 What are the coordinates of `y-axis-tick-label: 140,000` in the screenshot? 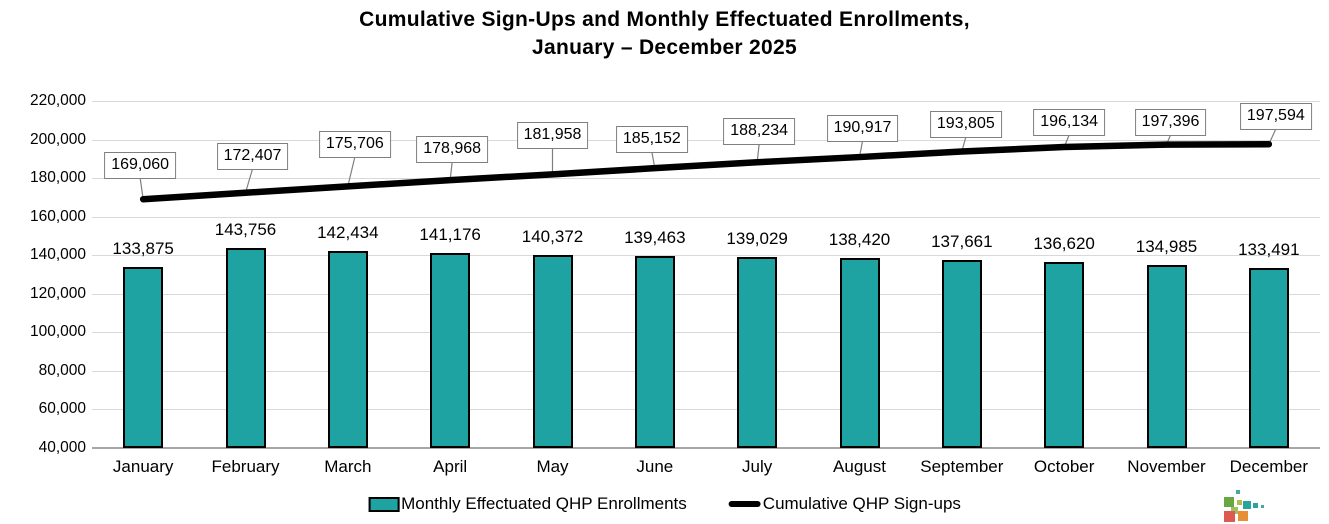 It's located at (57, 255).